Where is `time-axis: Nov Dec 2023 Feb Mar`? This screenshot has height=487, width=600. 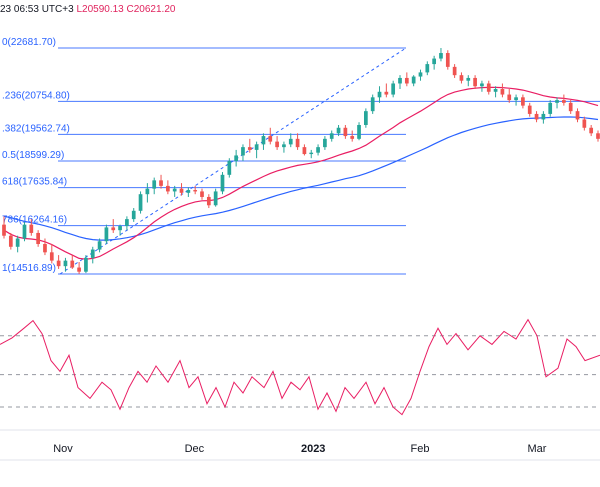 time-axis: Nov Dec 2023 Feb Mar is located at coordinates (300, 449).